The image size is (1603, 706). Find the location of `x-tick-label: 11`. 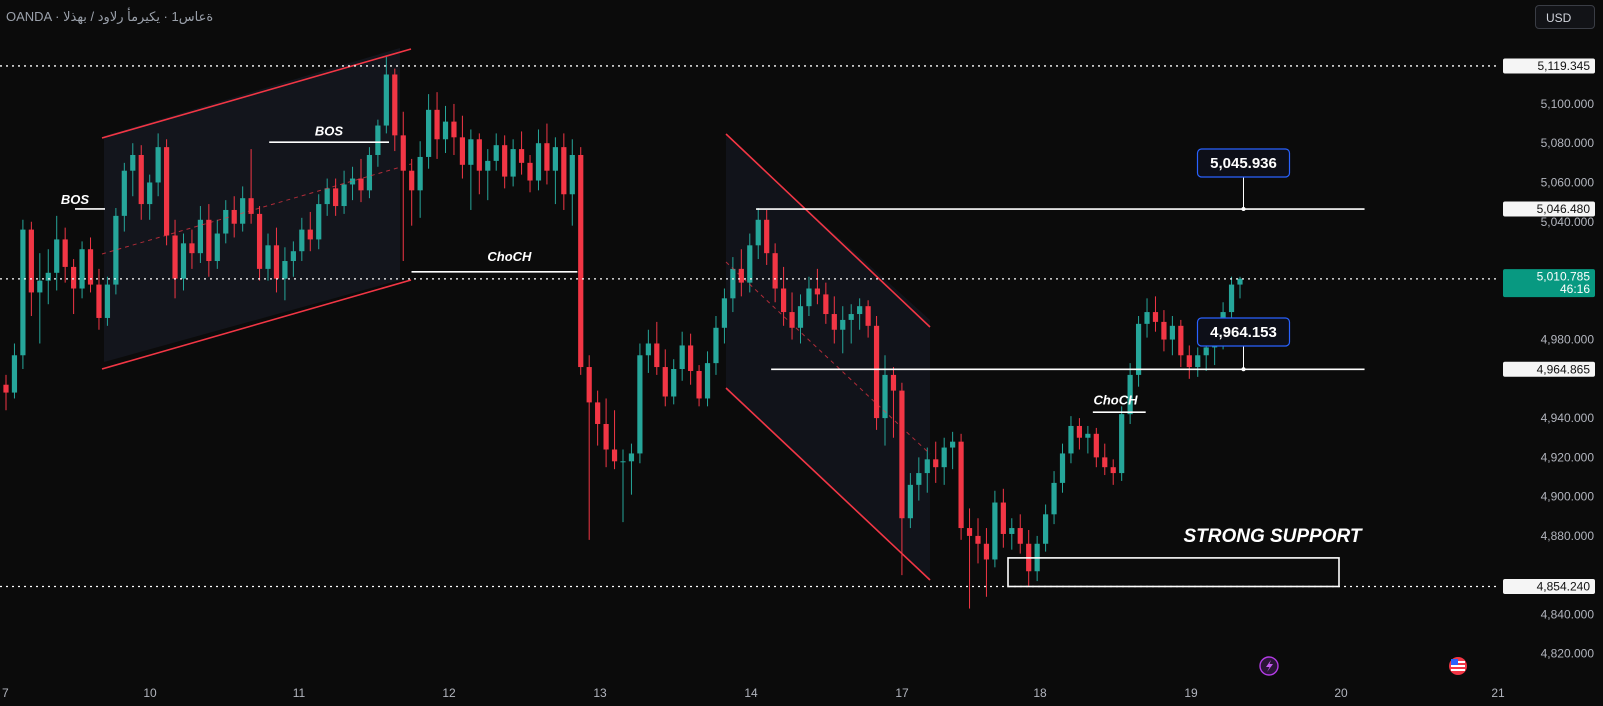

x-tick-label: 11 is located at coordinates (299, 693).